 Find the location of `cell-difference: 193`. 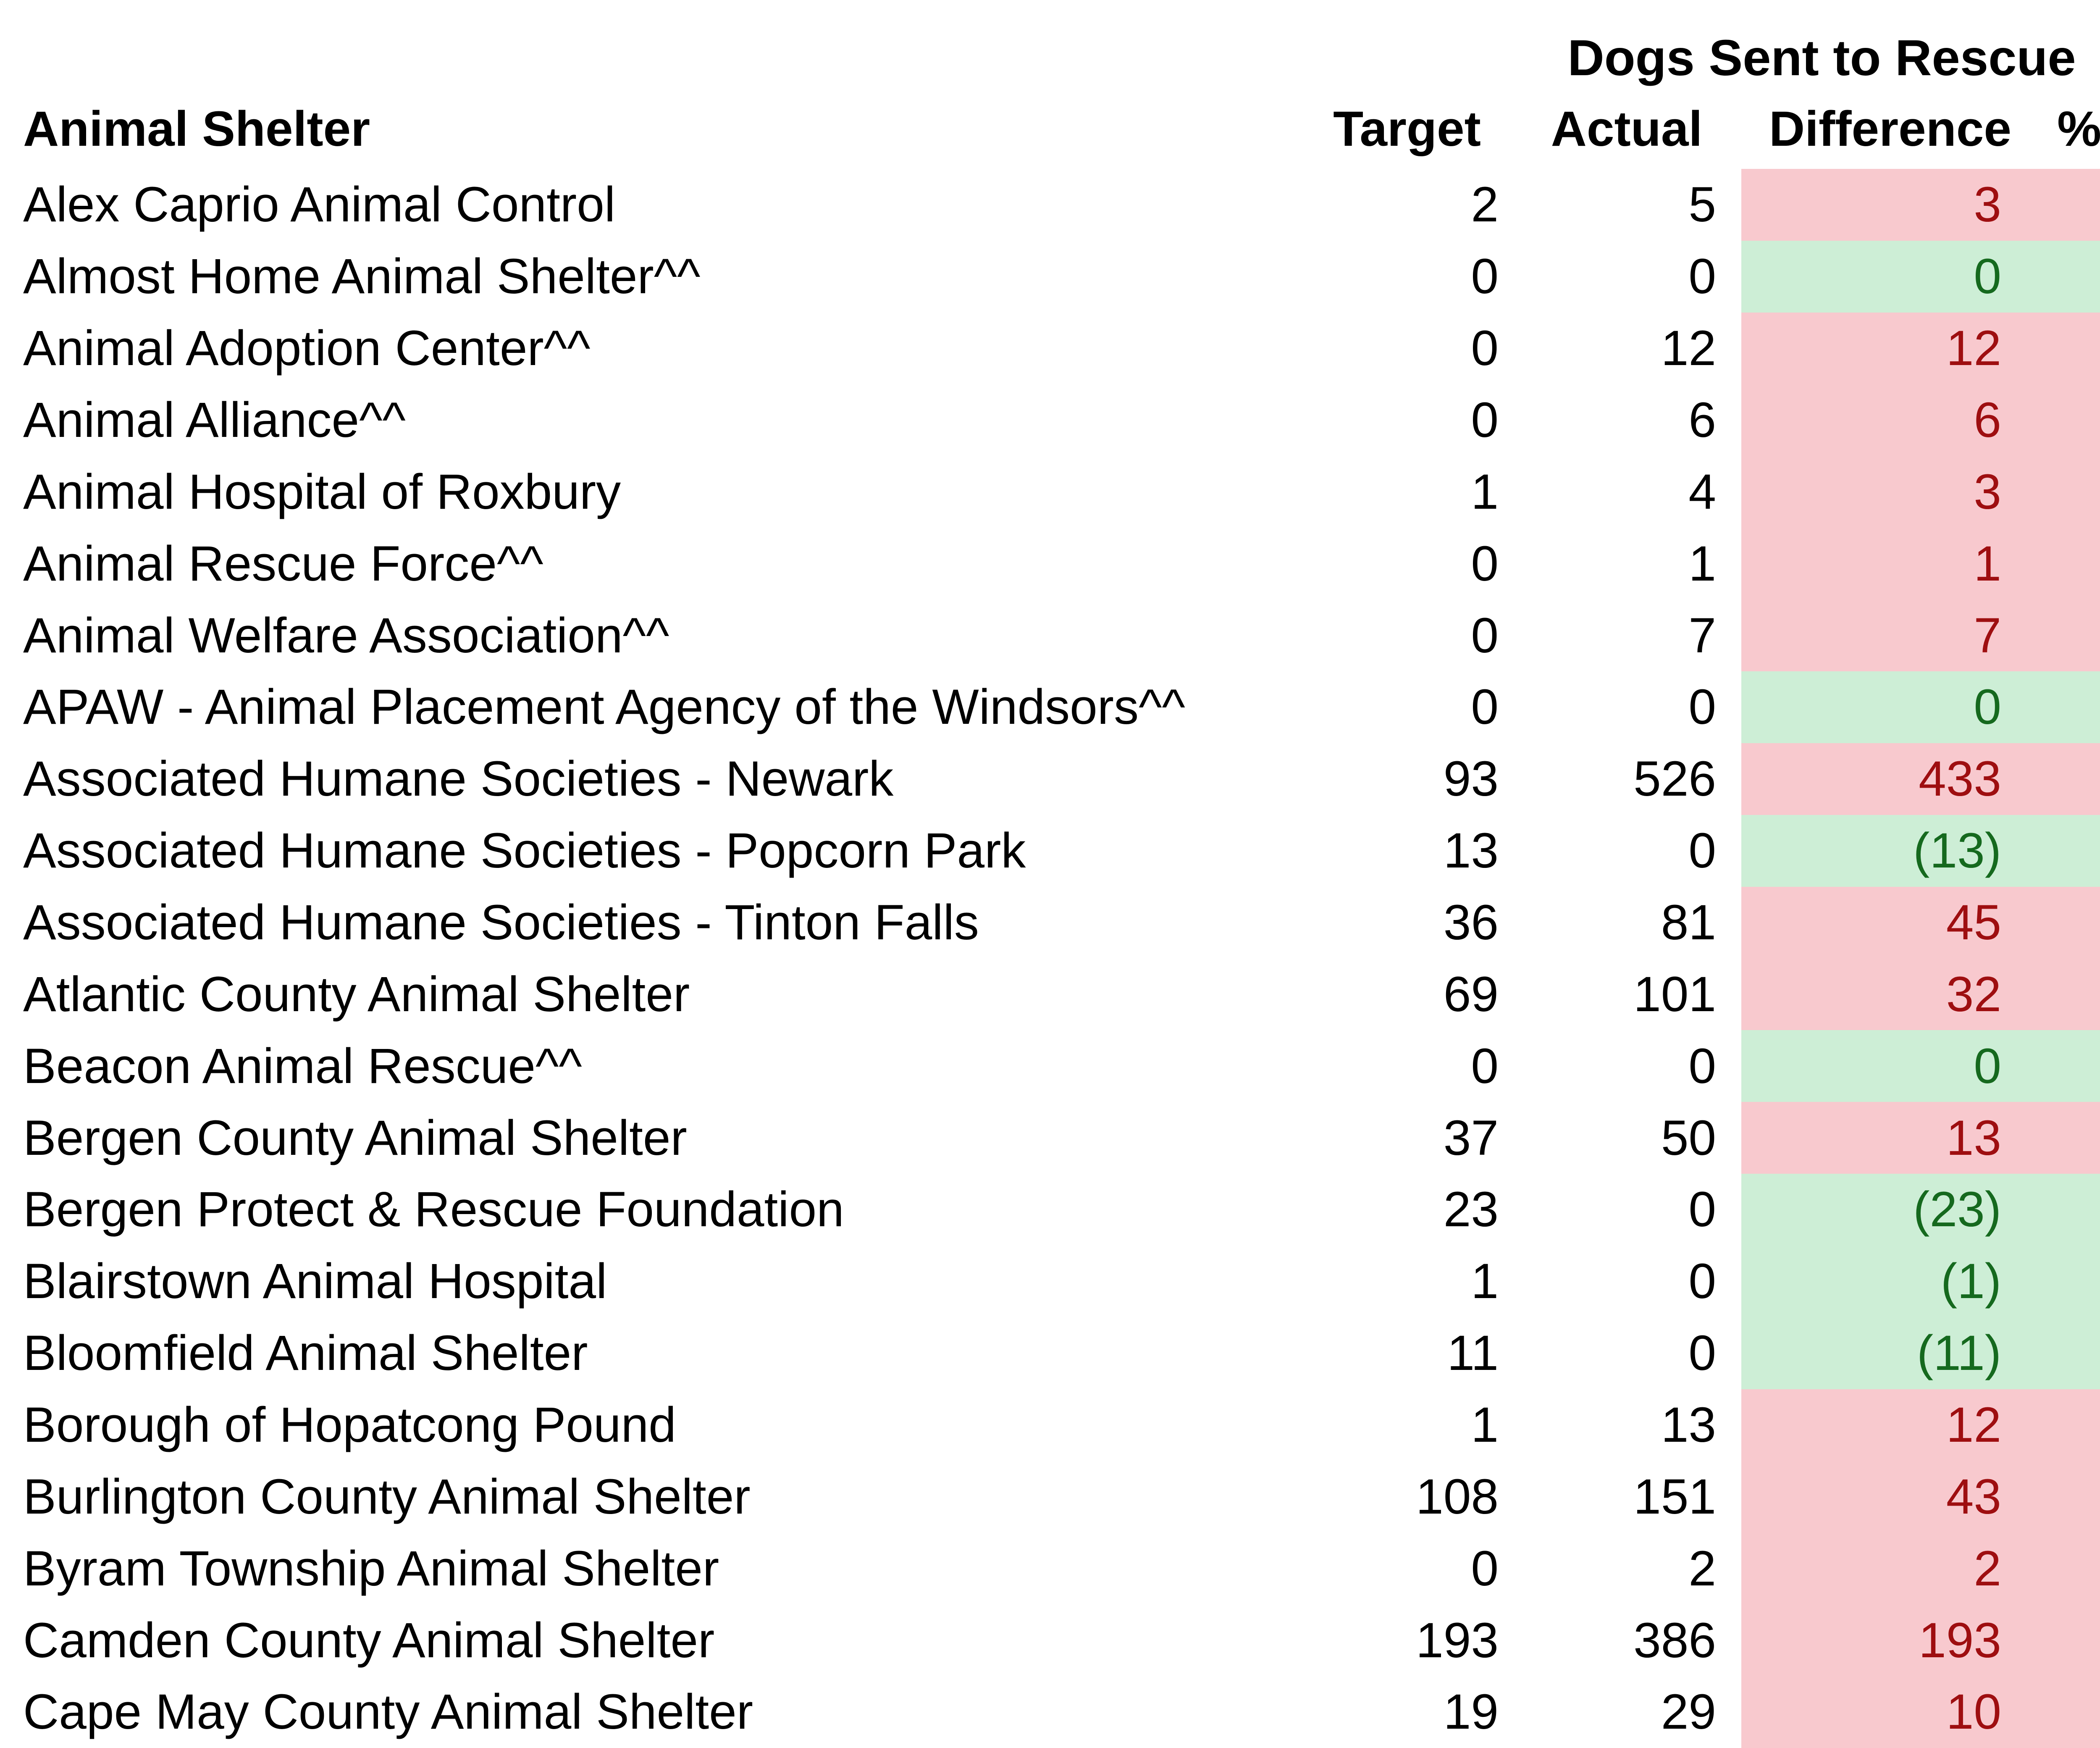

cell-difference: 193 is located at coordinates (1890, 1640).